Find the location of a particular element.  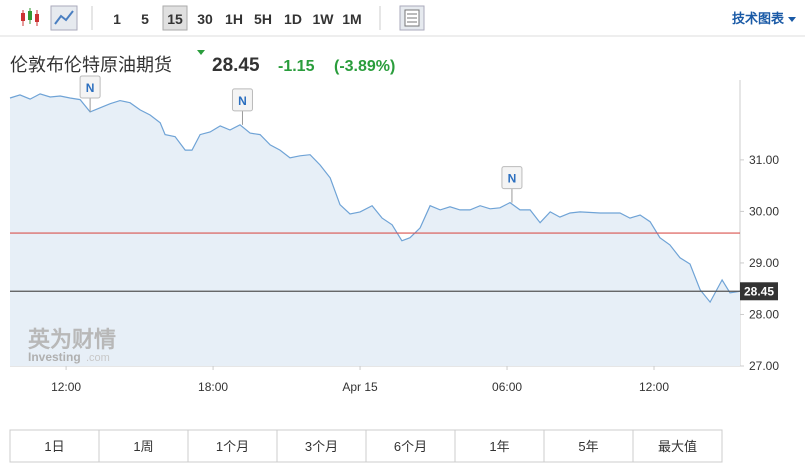

interval-button: 1D is located at coordinates (293, 19).